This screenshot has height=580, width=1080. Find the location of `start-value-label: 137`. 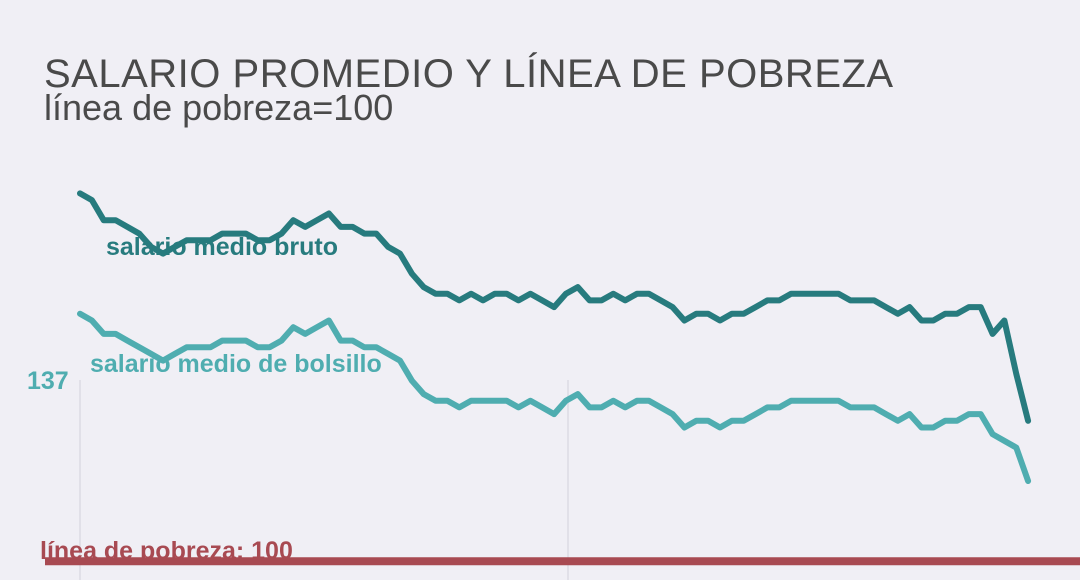

start-value-label: 137 is located at coordinates (48, 381).